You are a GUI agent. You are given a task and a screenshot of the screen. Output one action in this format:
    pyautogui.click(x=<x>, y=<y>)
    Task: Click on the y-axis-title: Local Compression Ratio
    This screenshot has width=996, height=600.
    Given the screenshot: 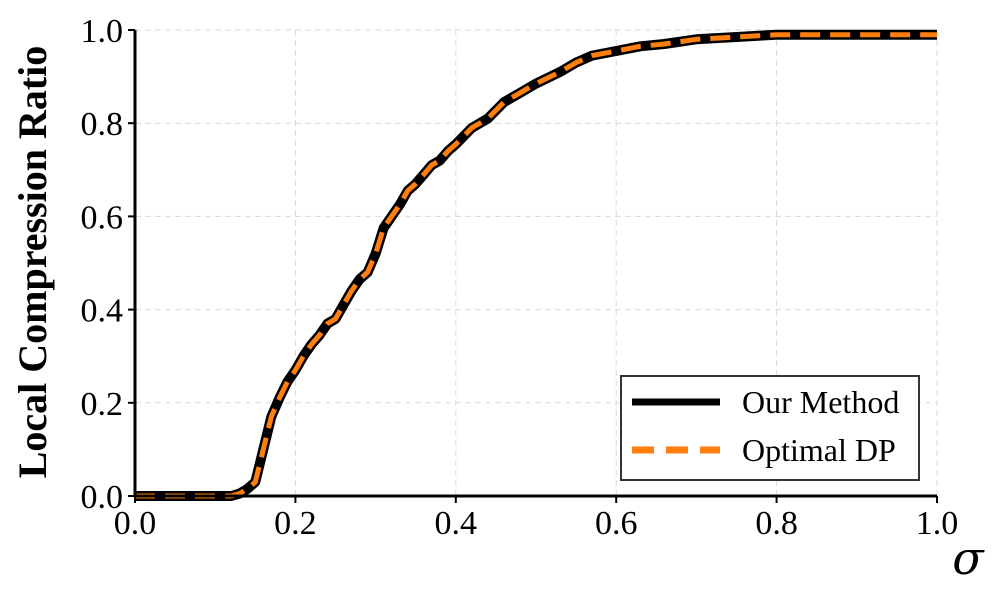 What is the action you would take?
    pyautogui.click(x=32, y=262)
    